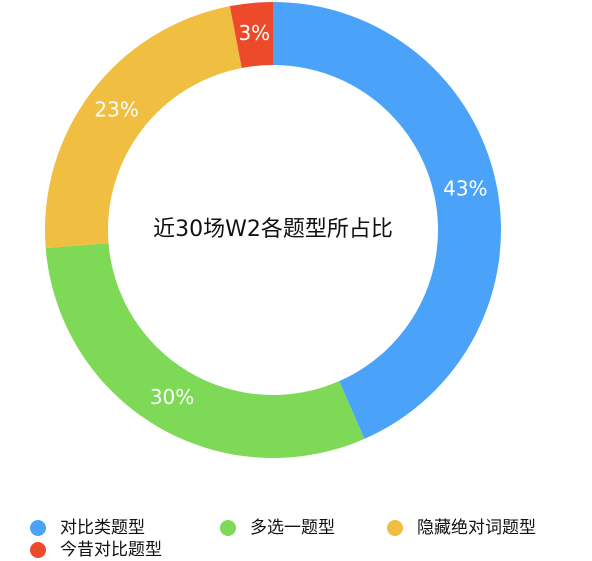 The width and height of the screenshot is (592, 561). Describe the element at coordinates (172, 397) in the screenshot. I see `value-label: 30%` at that location.